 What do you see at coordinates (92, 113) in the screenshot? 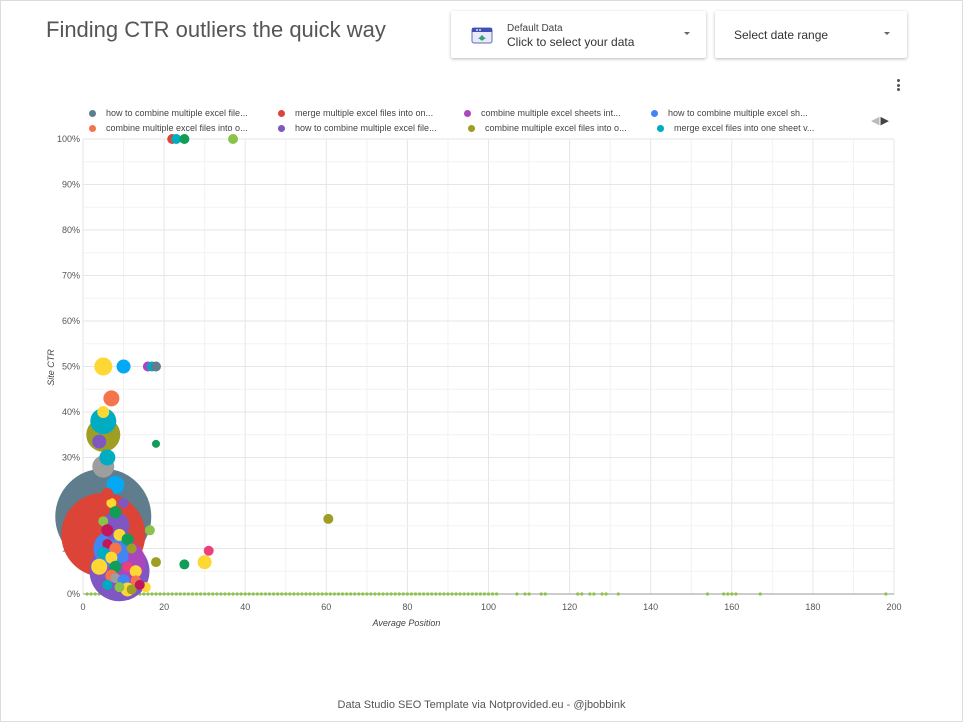
I see `legend-swatch` at bounding box center [92, 113].